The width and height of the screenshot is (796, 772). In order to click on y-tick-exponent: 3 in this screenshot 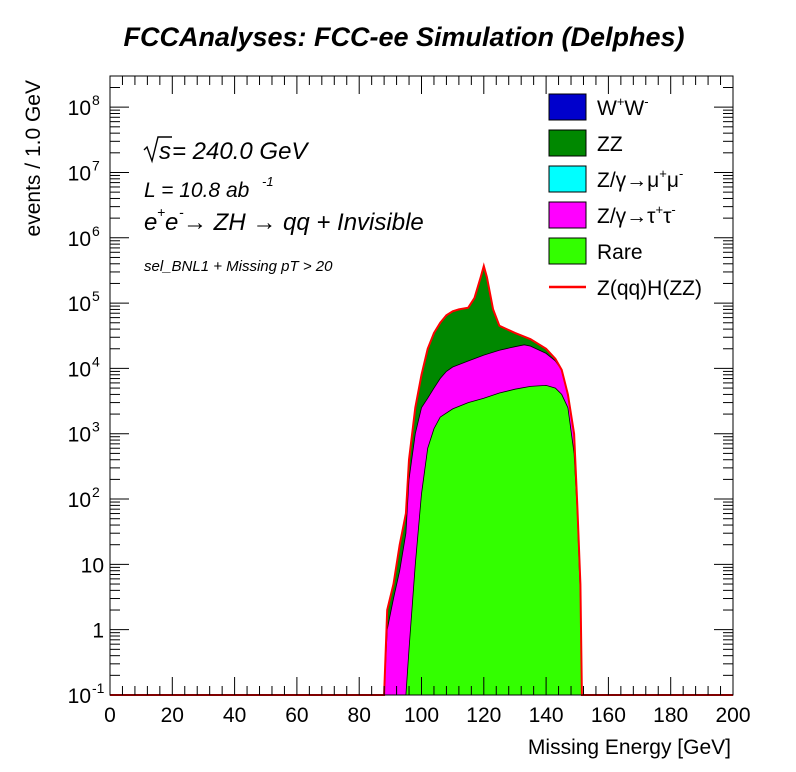, I will do `click(96, 427)`.